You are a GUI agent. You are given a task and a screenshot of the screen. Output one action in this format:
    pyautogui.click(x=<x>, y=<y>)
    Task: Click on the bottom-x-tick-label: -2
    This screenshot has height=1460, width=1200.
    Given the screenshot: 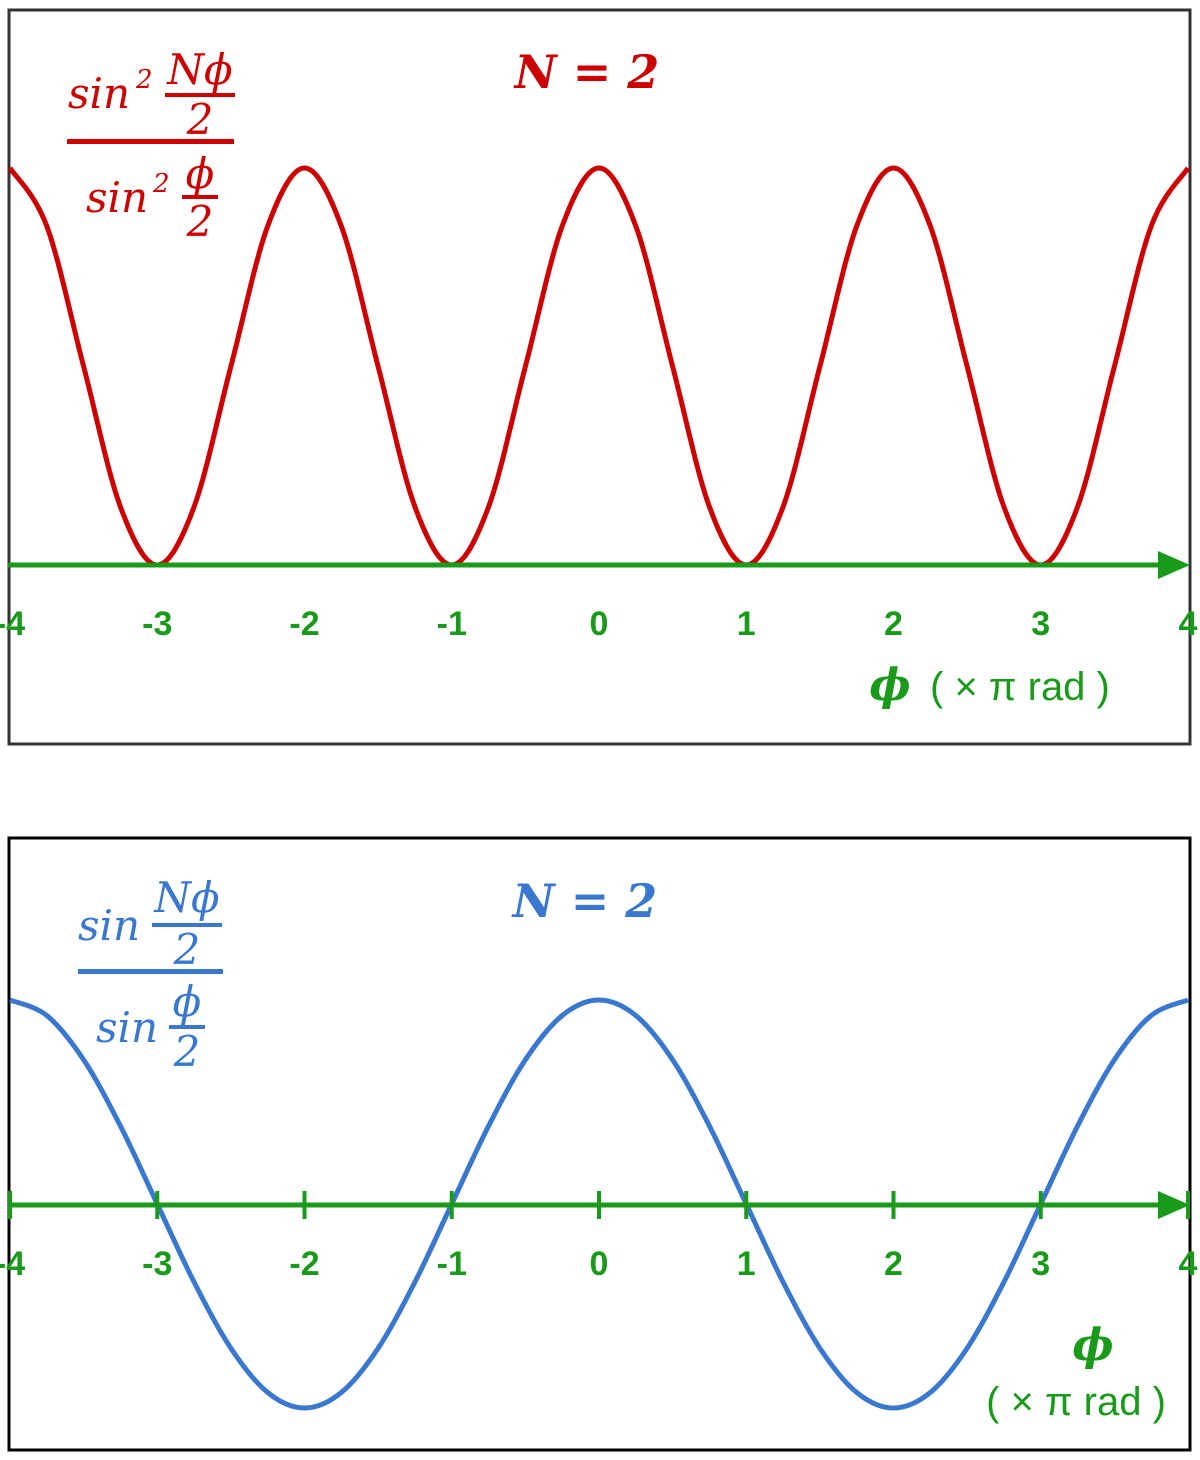 What is the action you would take?
    pyautogui.click(x=304, y=1264)
    